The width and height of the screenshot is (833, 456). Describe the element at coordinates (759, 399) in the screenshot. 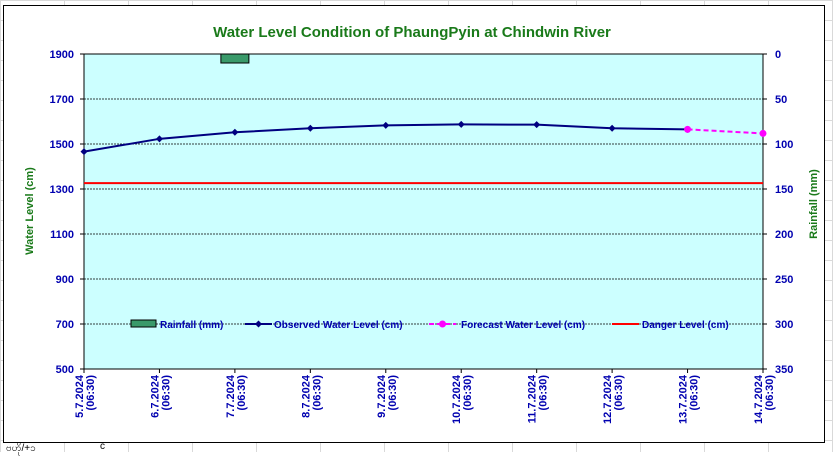

I see `x-tick-label: 14.7.2024` at that location.